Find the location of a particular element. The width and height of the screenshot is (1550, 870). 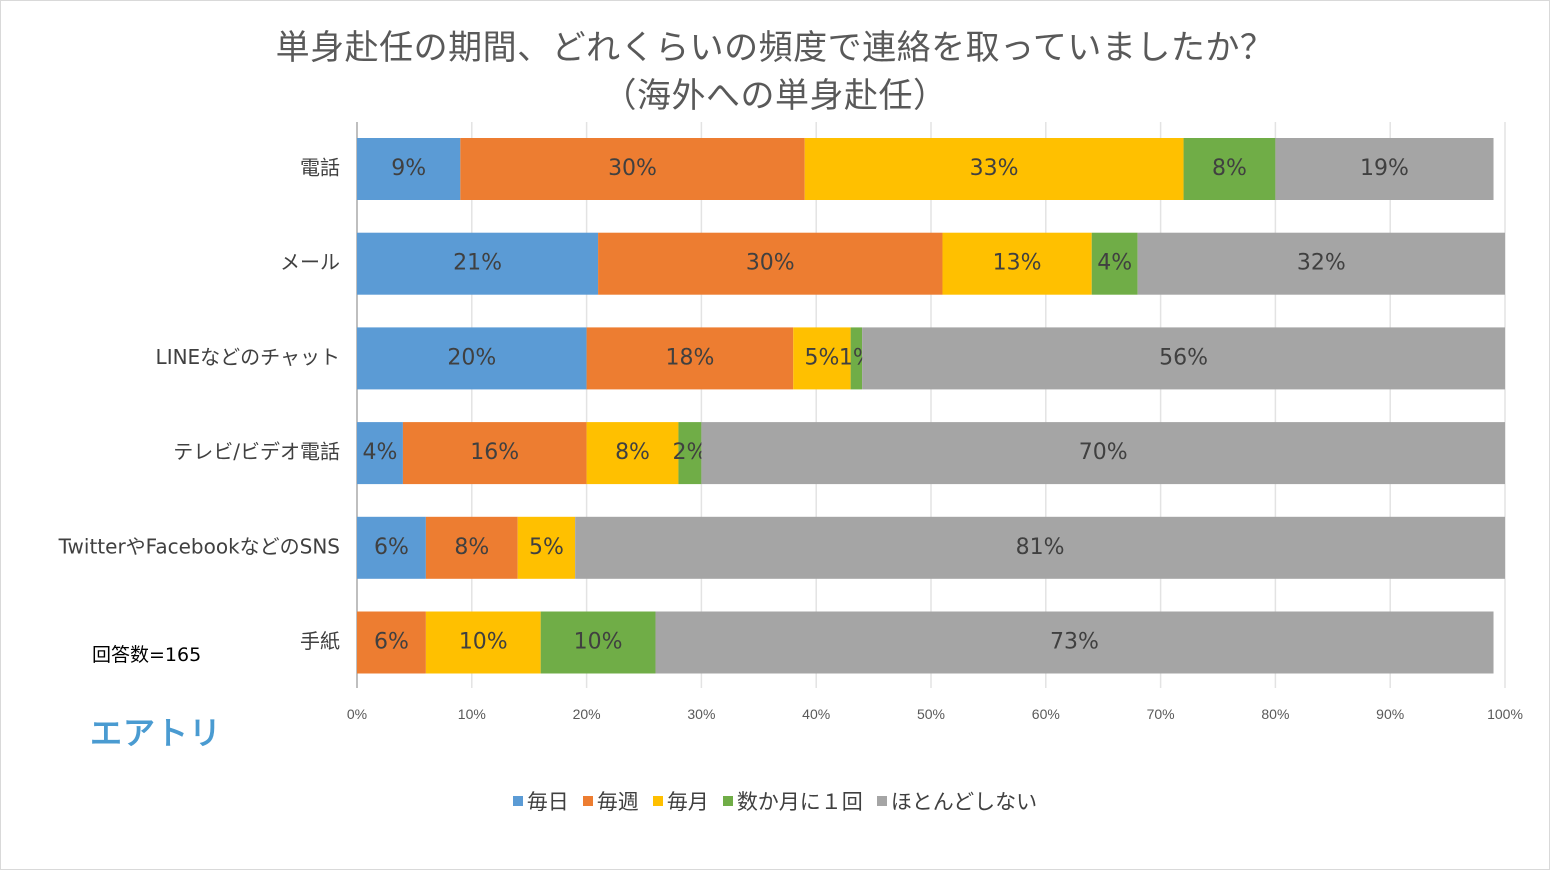

data-label: 20% is located at coordinates (471, 357).